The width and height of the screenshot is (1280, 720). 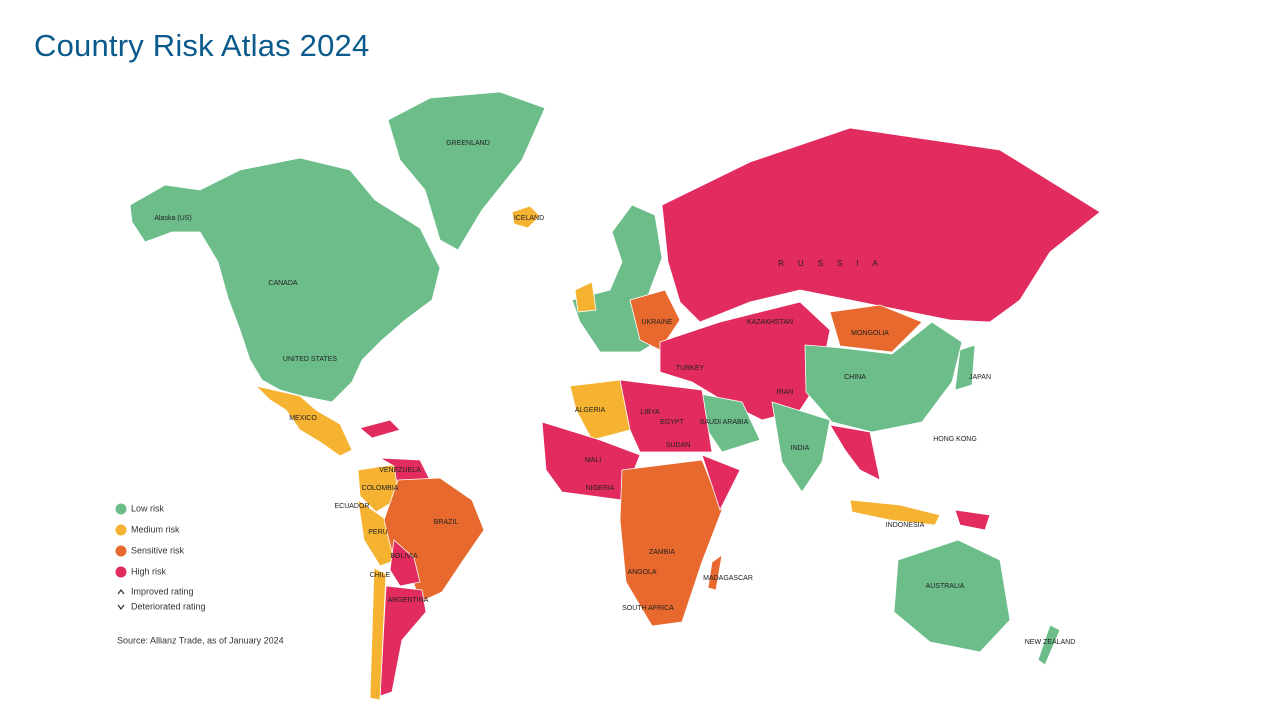 What do you see at coordinates (148, 508) in the screenshot?
I see `legend-label: Low risk` at bounding box center [148, 508].